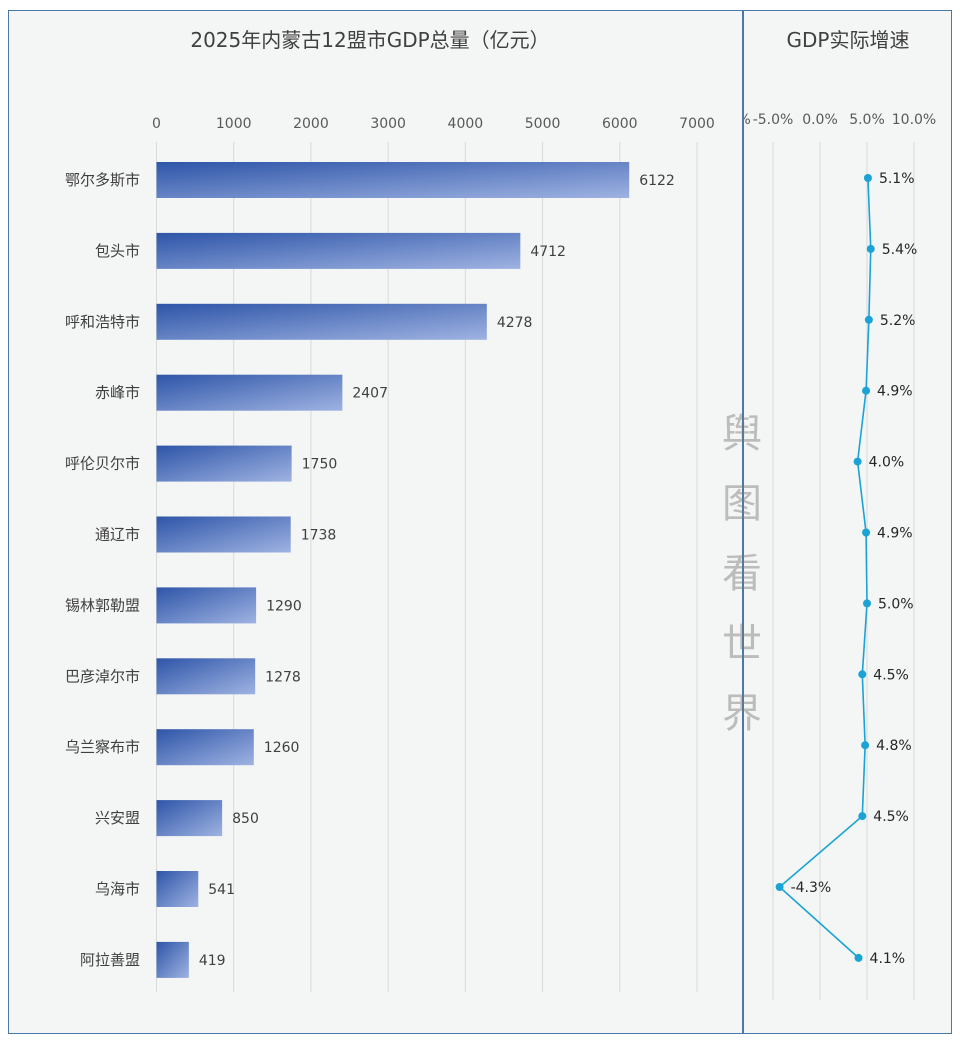  Describe the element at coordinates (319, 536) in the screenshot. I see `data-label: 1738` at that location.